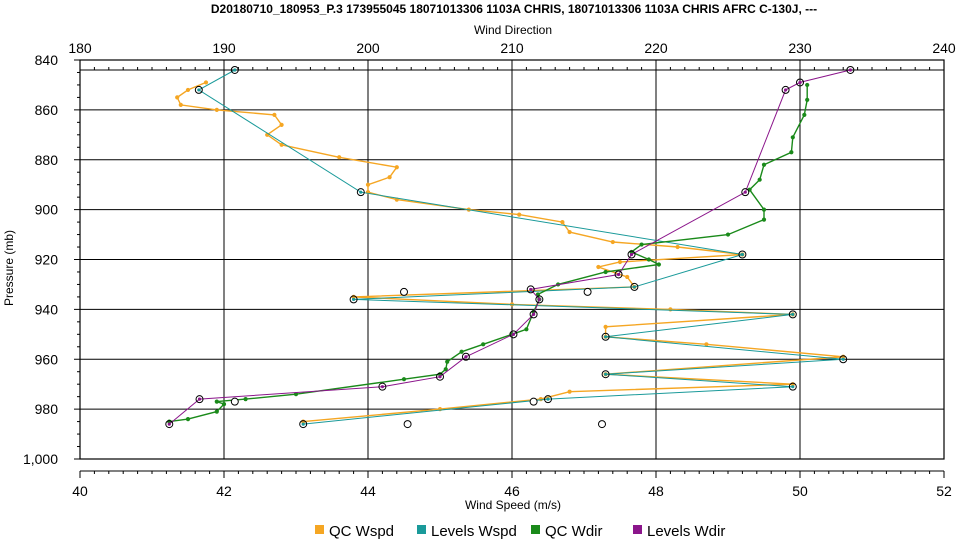 The width and height of the screenshot is (960, 541). What do you see at coordinates (47, 359) in the screenshot?
I see `left-tick-label: 960` at bounding box center [47, 359].